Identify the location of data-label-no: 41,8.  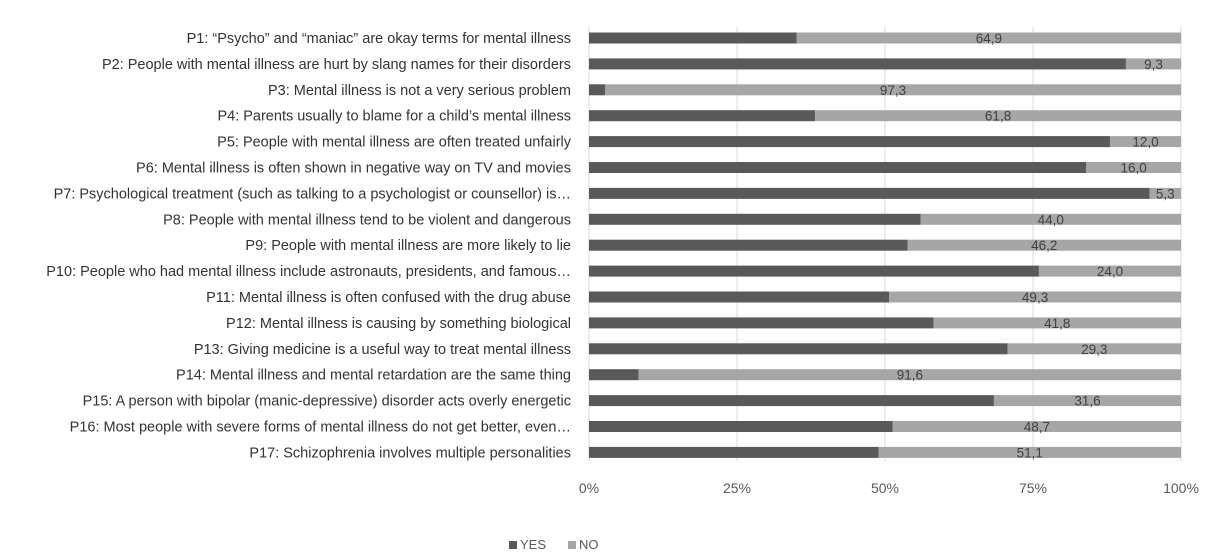
(1057, 323).